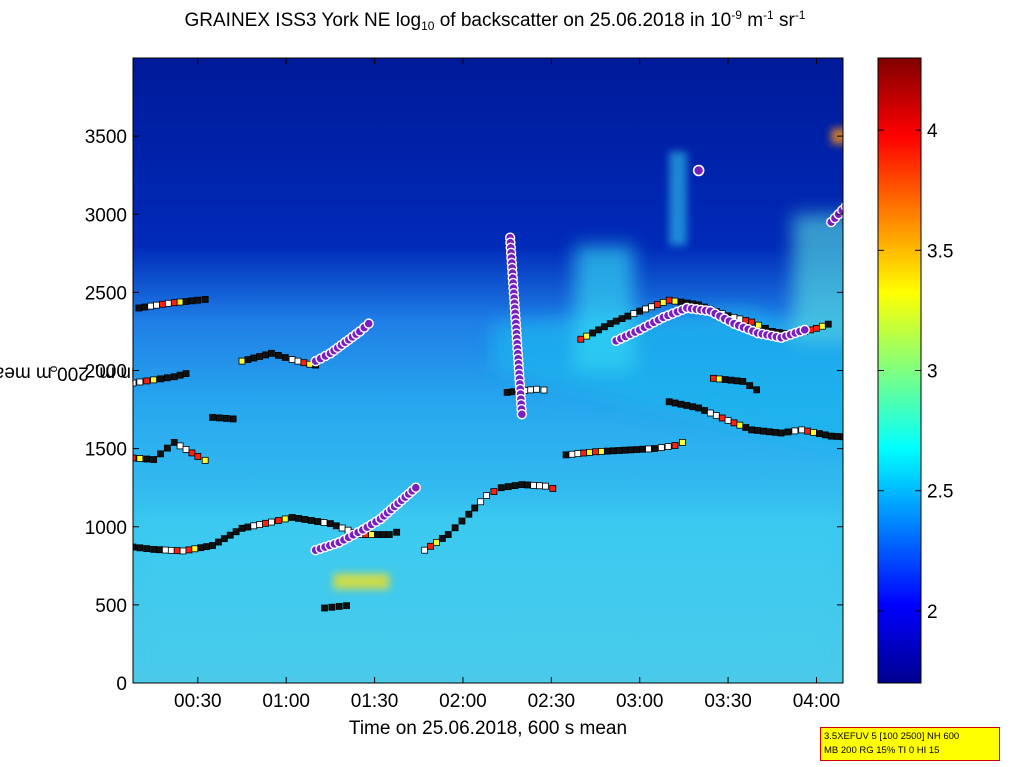  I want to click on x-tick-label: 01:30, so click(375, 701).